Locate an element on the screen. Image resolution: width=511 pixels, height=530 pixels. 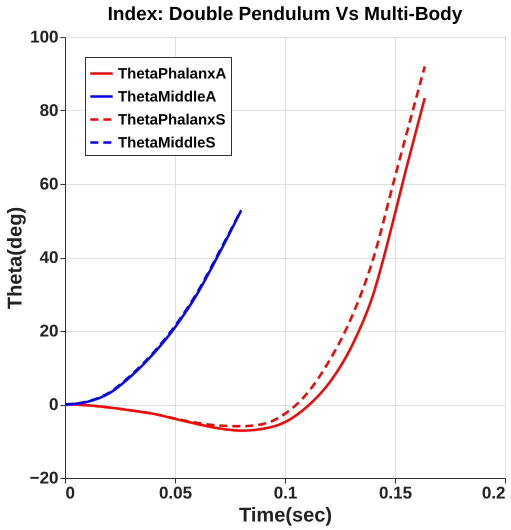
y-tick-label: 60 is located at coordinates (49, 184).